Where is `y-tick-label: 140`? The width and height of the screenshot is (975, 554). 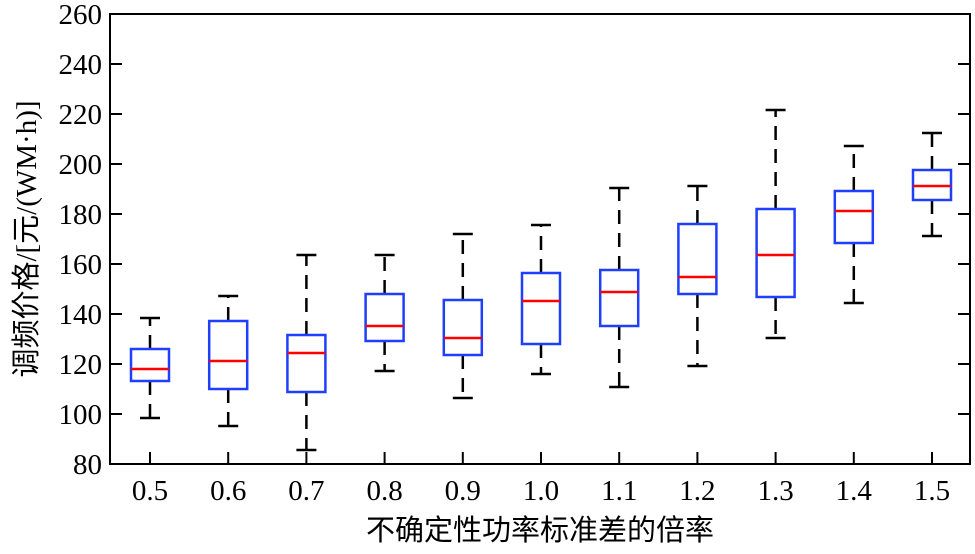
y-tick-label: 140 is located at coordinates (81, 315).